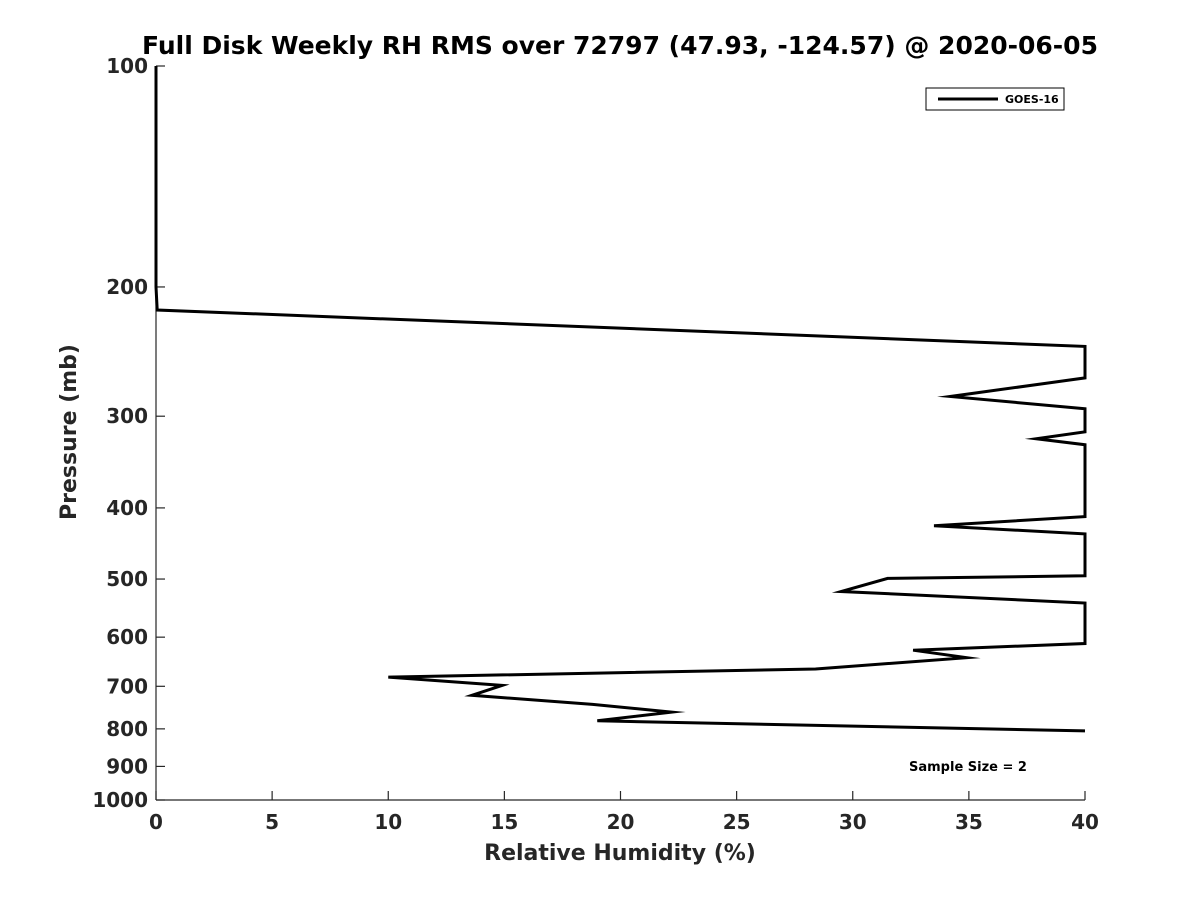 The width and height of the screenshot is (1200, 900). I want to click on x-tick-label: 5, so click(272, 822).